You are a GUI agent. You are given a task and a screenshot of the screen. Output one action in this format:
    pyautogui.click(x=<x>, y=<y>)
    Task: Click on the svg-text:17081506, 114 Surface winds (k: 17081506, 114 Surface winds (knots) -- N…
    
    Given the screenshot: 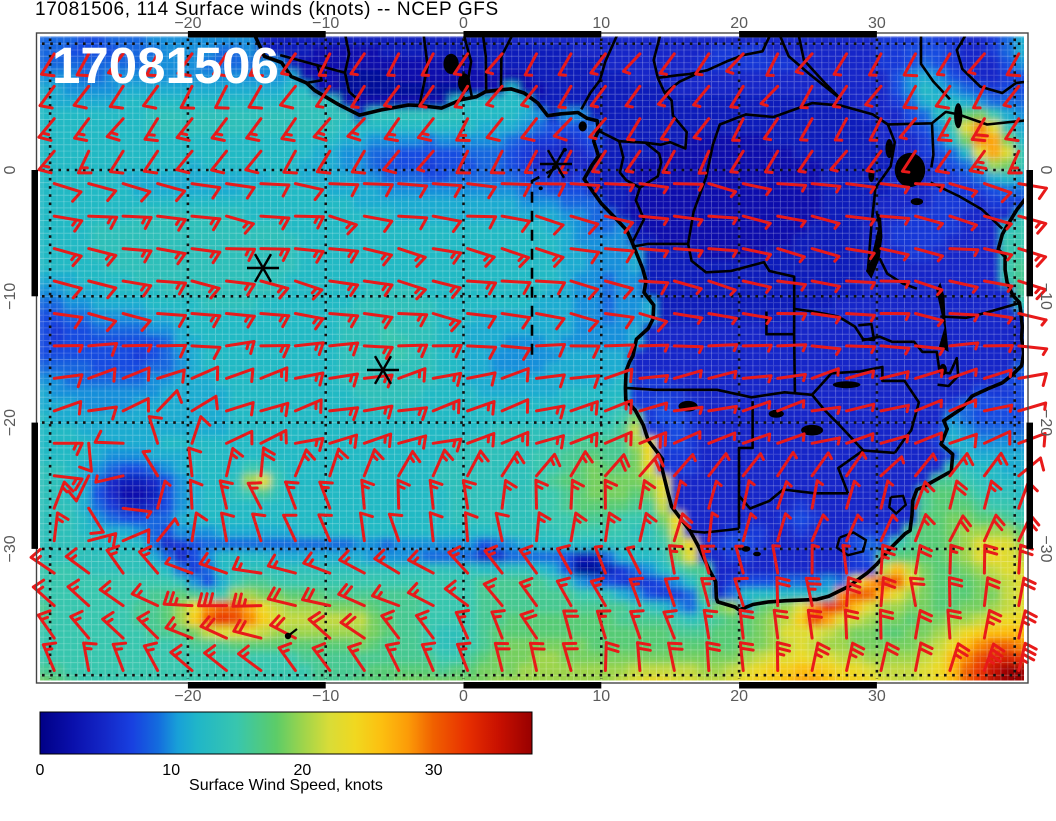 What is the action you would take?
    pyautogui.click(x=267, y=10)
    